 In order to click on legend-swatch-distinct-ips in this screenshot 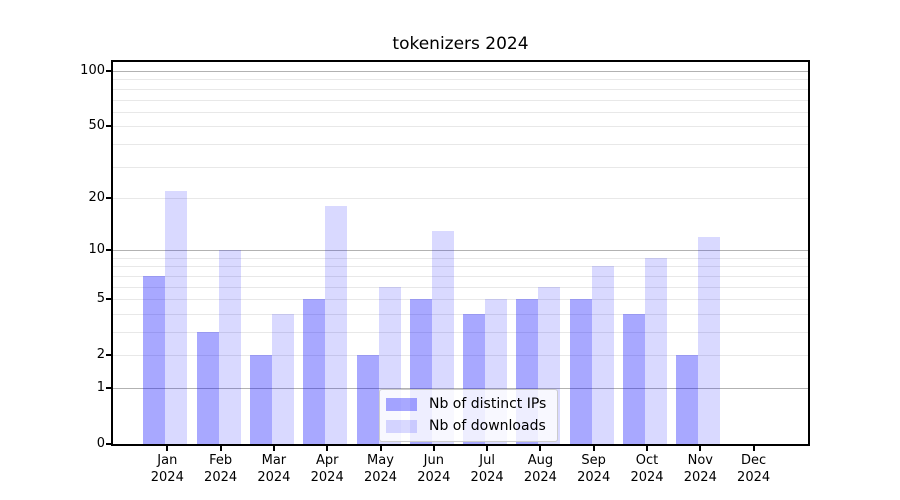, I will do `click(401, 404)`.